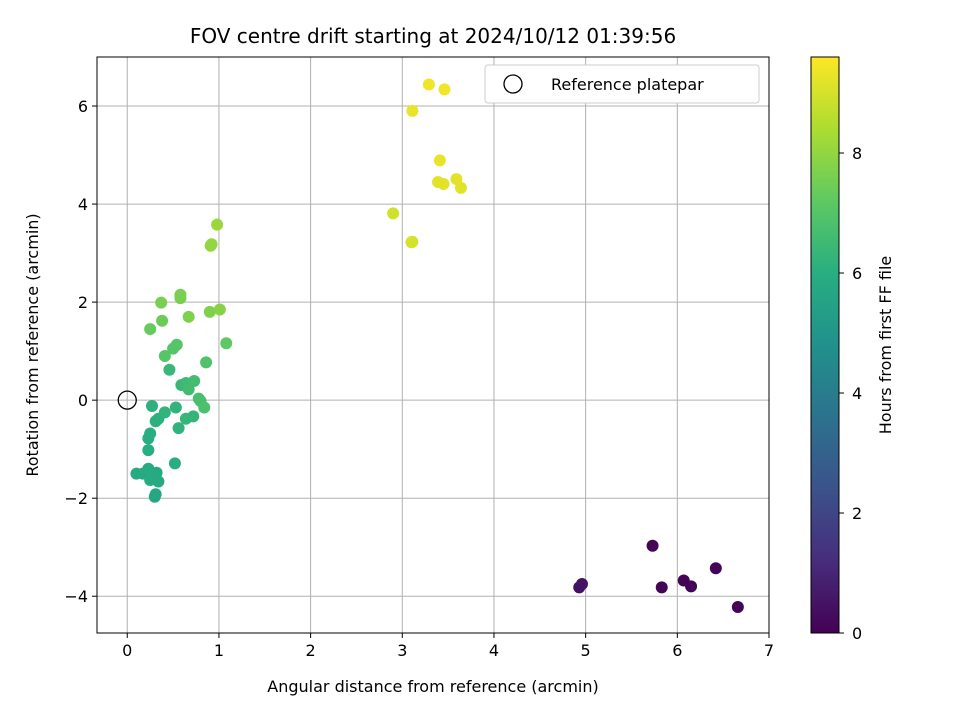 Image resolution: width=960 pixels, height=720 pixels. Describe the element at coordinates (857, 393) in the screenshot. I see `colorbar-tick-label: 4` at that location.